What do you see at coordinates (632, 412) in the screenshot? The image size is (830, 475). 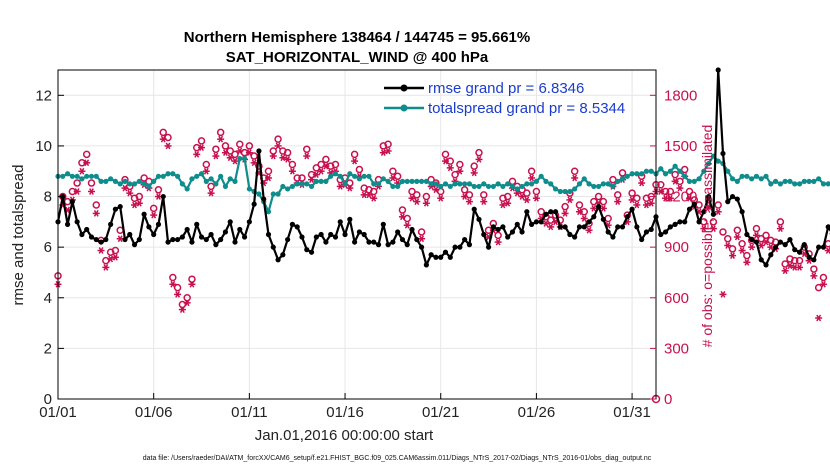 I see `x-tick-label: 01/31` at bounding box center [632, 412].